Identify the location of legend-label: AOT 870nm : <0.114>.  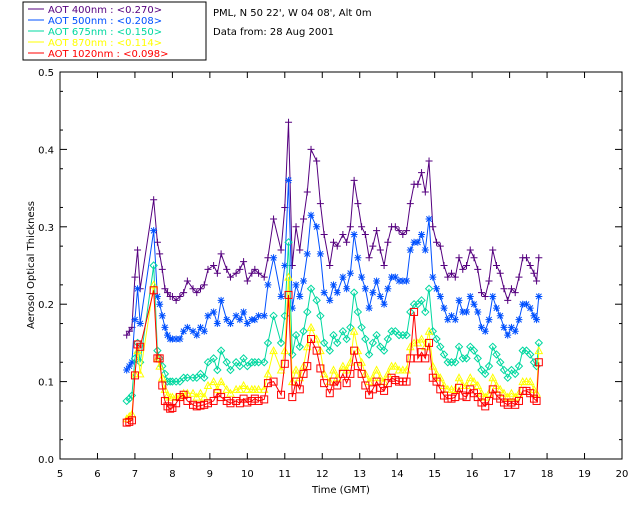
(105, 43).